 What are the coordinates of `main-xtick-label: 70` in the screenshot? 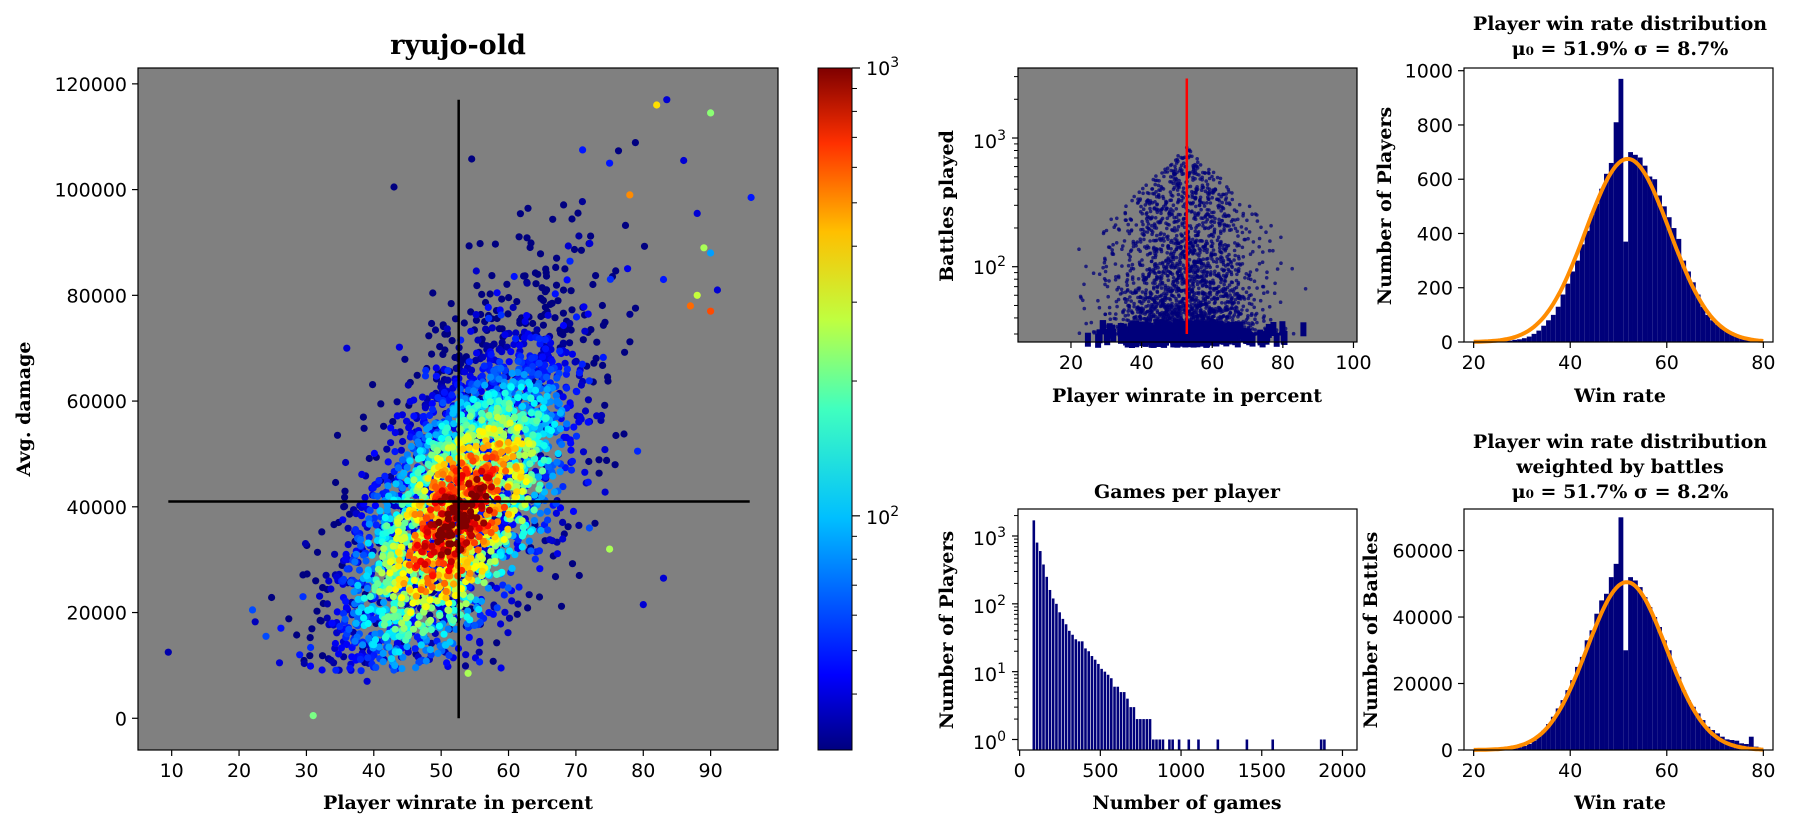 It's located at (576, 771).